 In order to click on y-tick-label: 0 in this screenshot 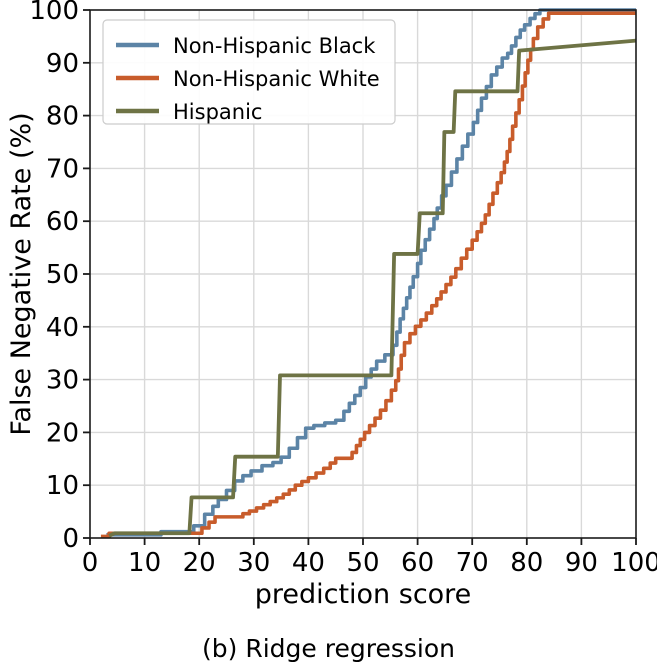, I will do `click(70, 539)`.